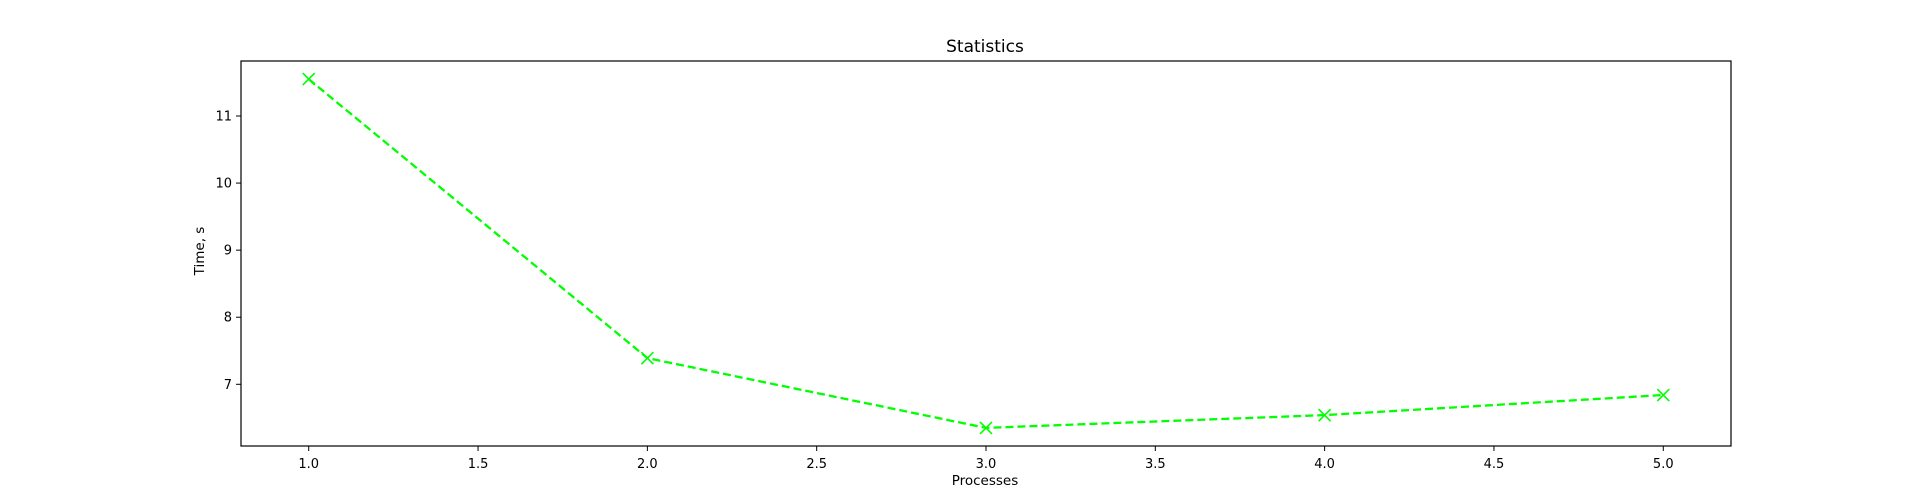 This screenshot has width=1923, height=500. What do you see at coordinates (228, 385) in the screenshot?
I see `y-tick-label: 7` at bounding box center [228, 385].